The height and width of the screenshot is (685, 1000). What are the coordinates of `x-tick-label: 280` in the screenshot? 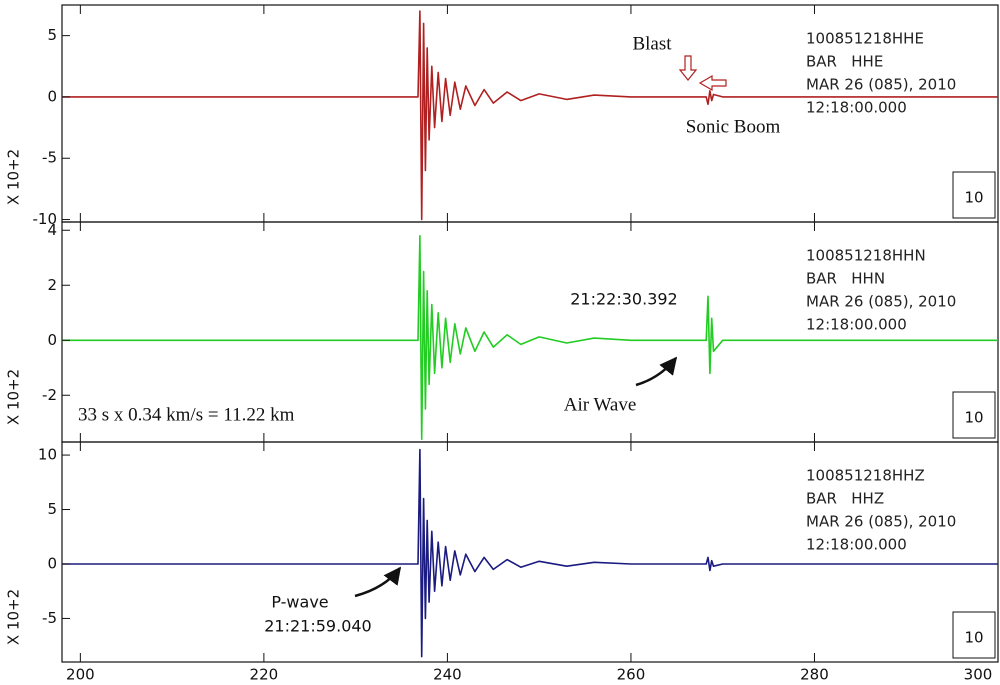 It's located at (814, 675).